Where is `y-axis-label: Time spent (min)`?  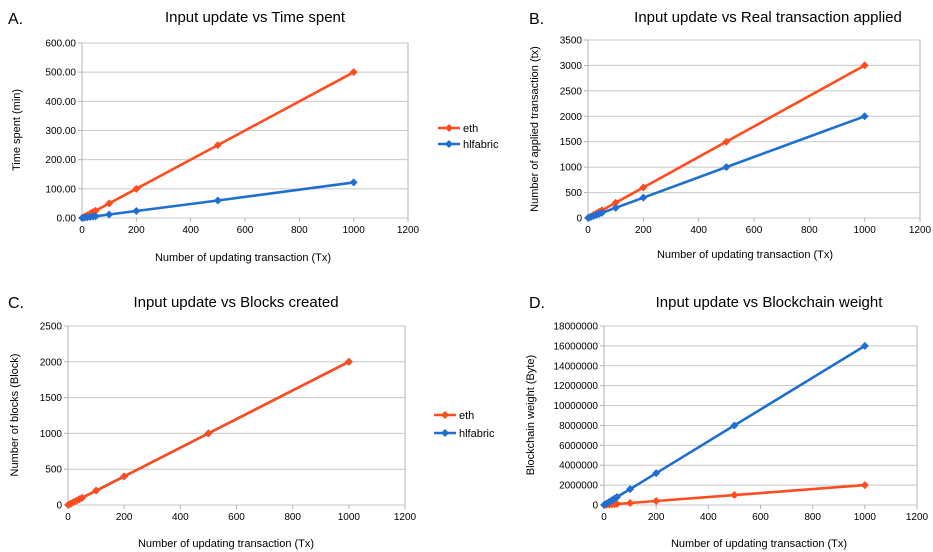
y-axis-label: Time spent (min) is located at coordinates (17, 130).